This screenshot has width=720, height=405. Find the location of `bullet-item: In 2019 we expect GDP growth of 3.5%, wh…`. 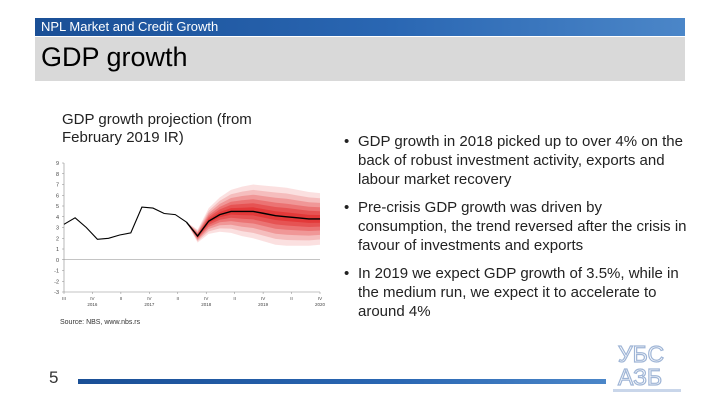

bullet-item: In 2019 we expect GDP growth of 3.5%, wh… is located at coordinates (515, 292).